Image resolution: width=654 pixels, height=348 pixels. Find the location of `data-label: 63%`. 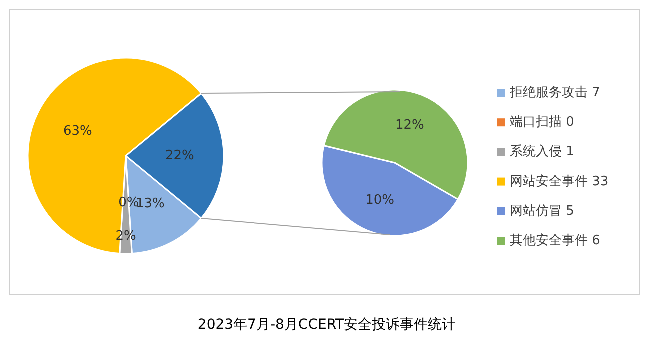

data-label: 63% is located at coordinates (78, 132).